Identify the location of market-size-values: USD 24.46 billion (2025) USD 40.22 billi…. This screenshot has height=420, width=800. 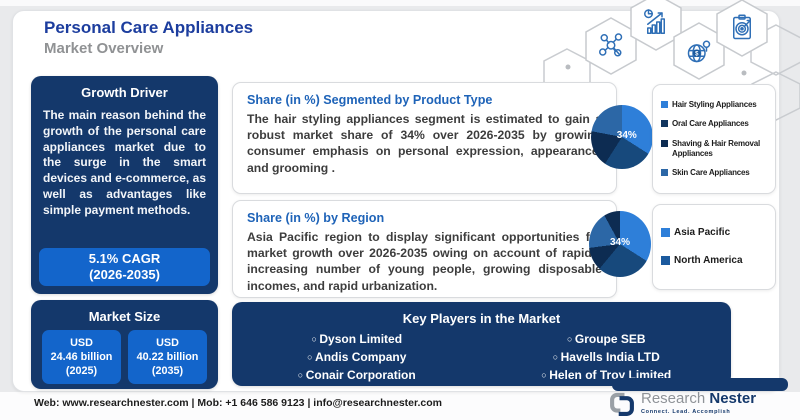
(124, 357).